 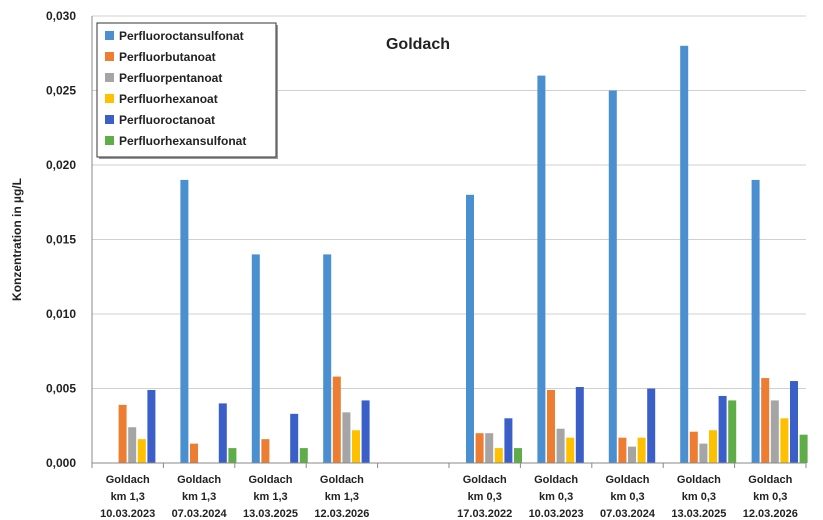 I want to click on y-tick-label: 0,015, so click(x=61, y=240).